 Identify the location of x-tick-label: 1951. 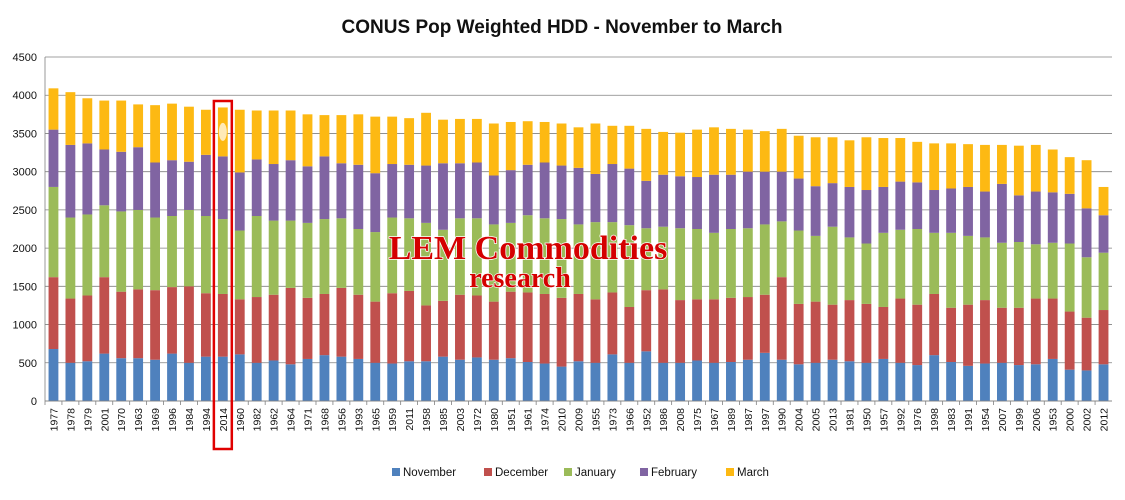
(512, 420).